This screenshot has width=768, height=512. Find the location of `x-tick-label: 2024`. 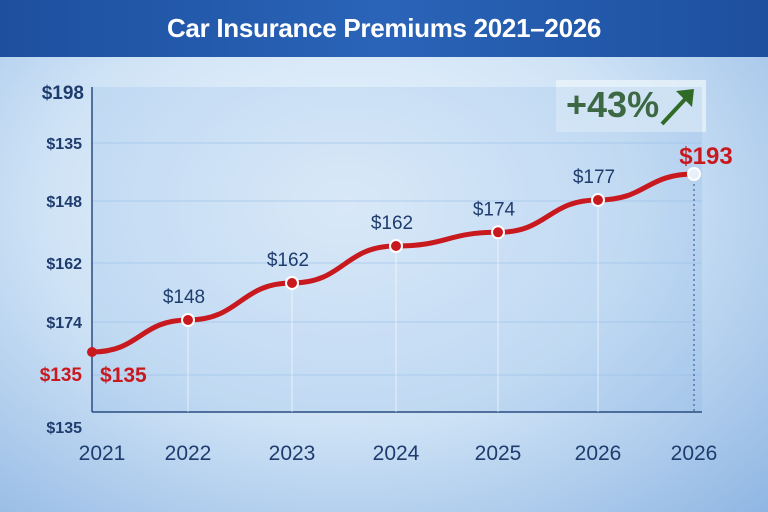

x-tick-label: 2024 is located at coordinates (396, 453).